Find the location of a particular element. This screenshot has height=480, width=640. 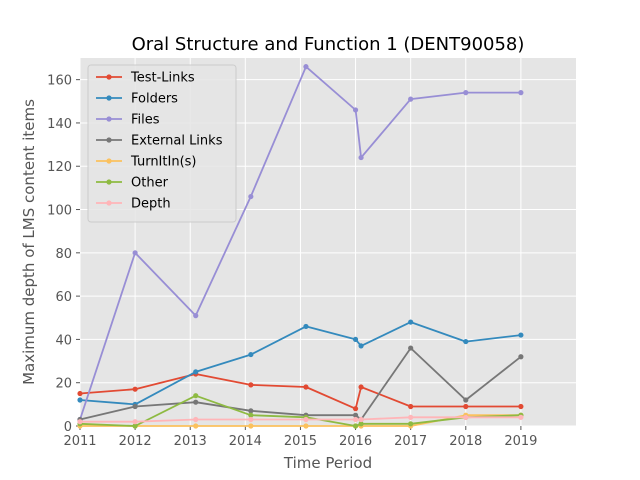

legend-label: TurnItIn(s) is located at coordinates (163, 162).